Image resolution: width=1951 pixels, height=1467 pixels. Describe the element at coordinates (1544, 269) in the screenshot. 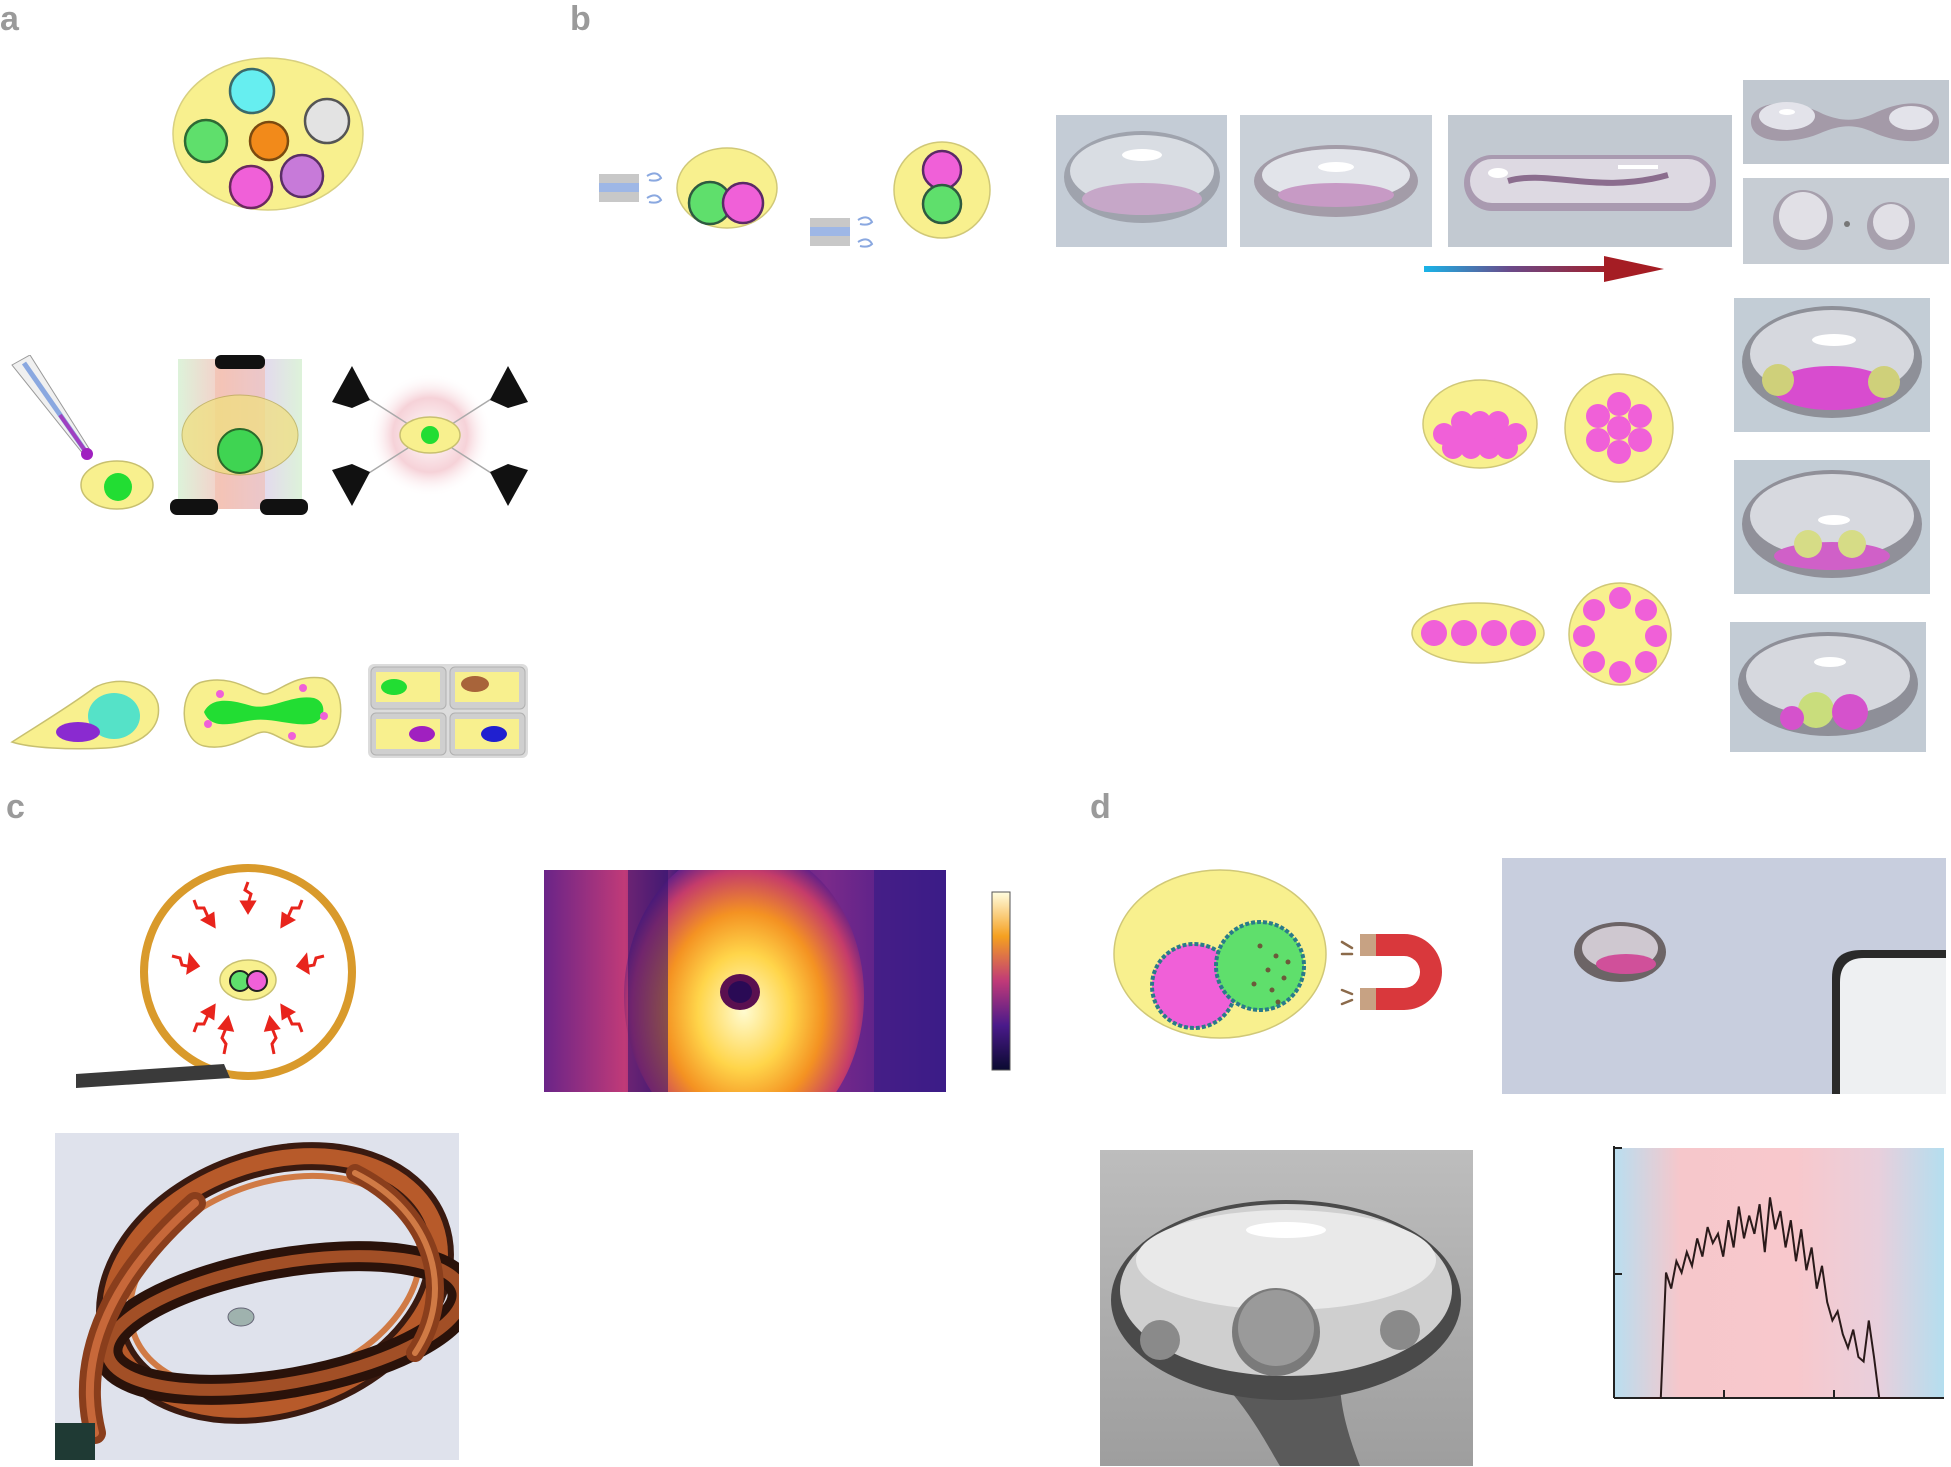

I see `gradient-arrow-icon` at that location.